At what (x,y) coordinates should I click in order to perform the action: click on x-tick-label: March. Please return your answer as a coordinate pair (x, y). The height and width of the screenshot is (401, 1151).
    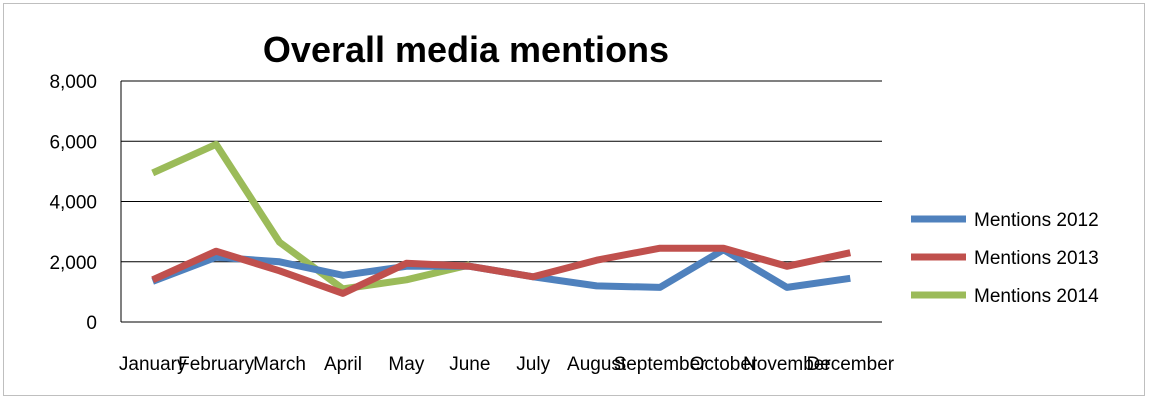
    Looking at the image, I should click on (279, 364).